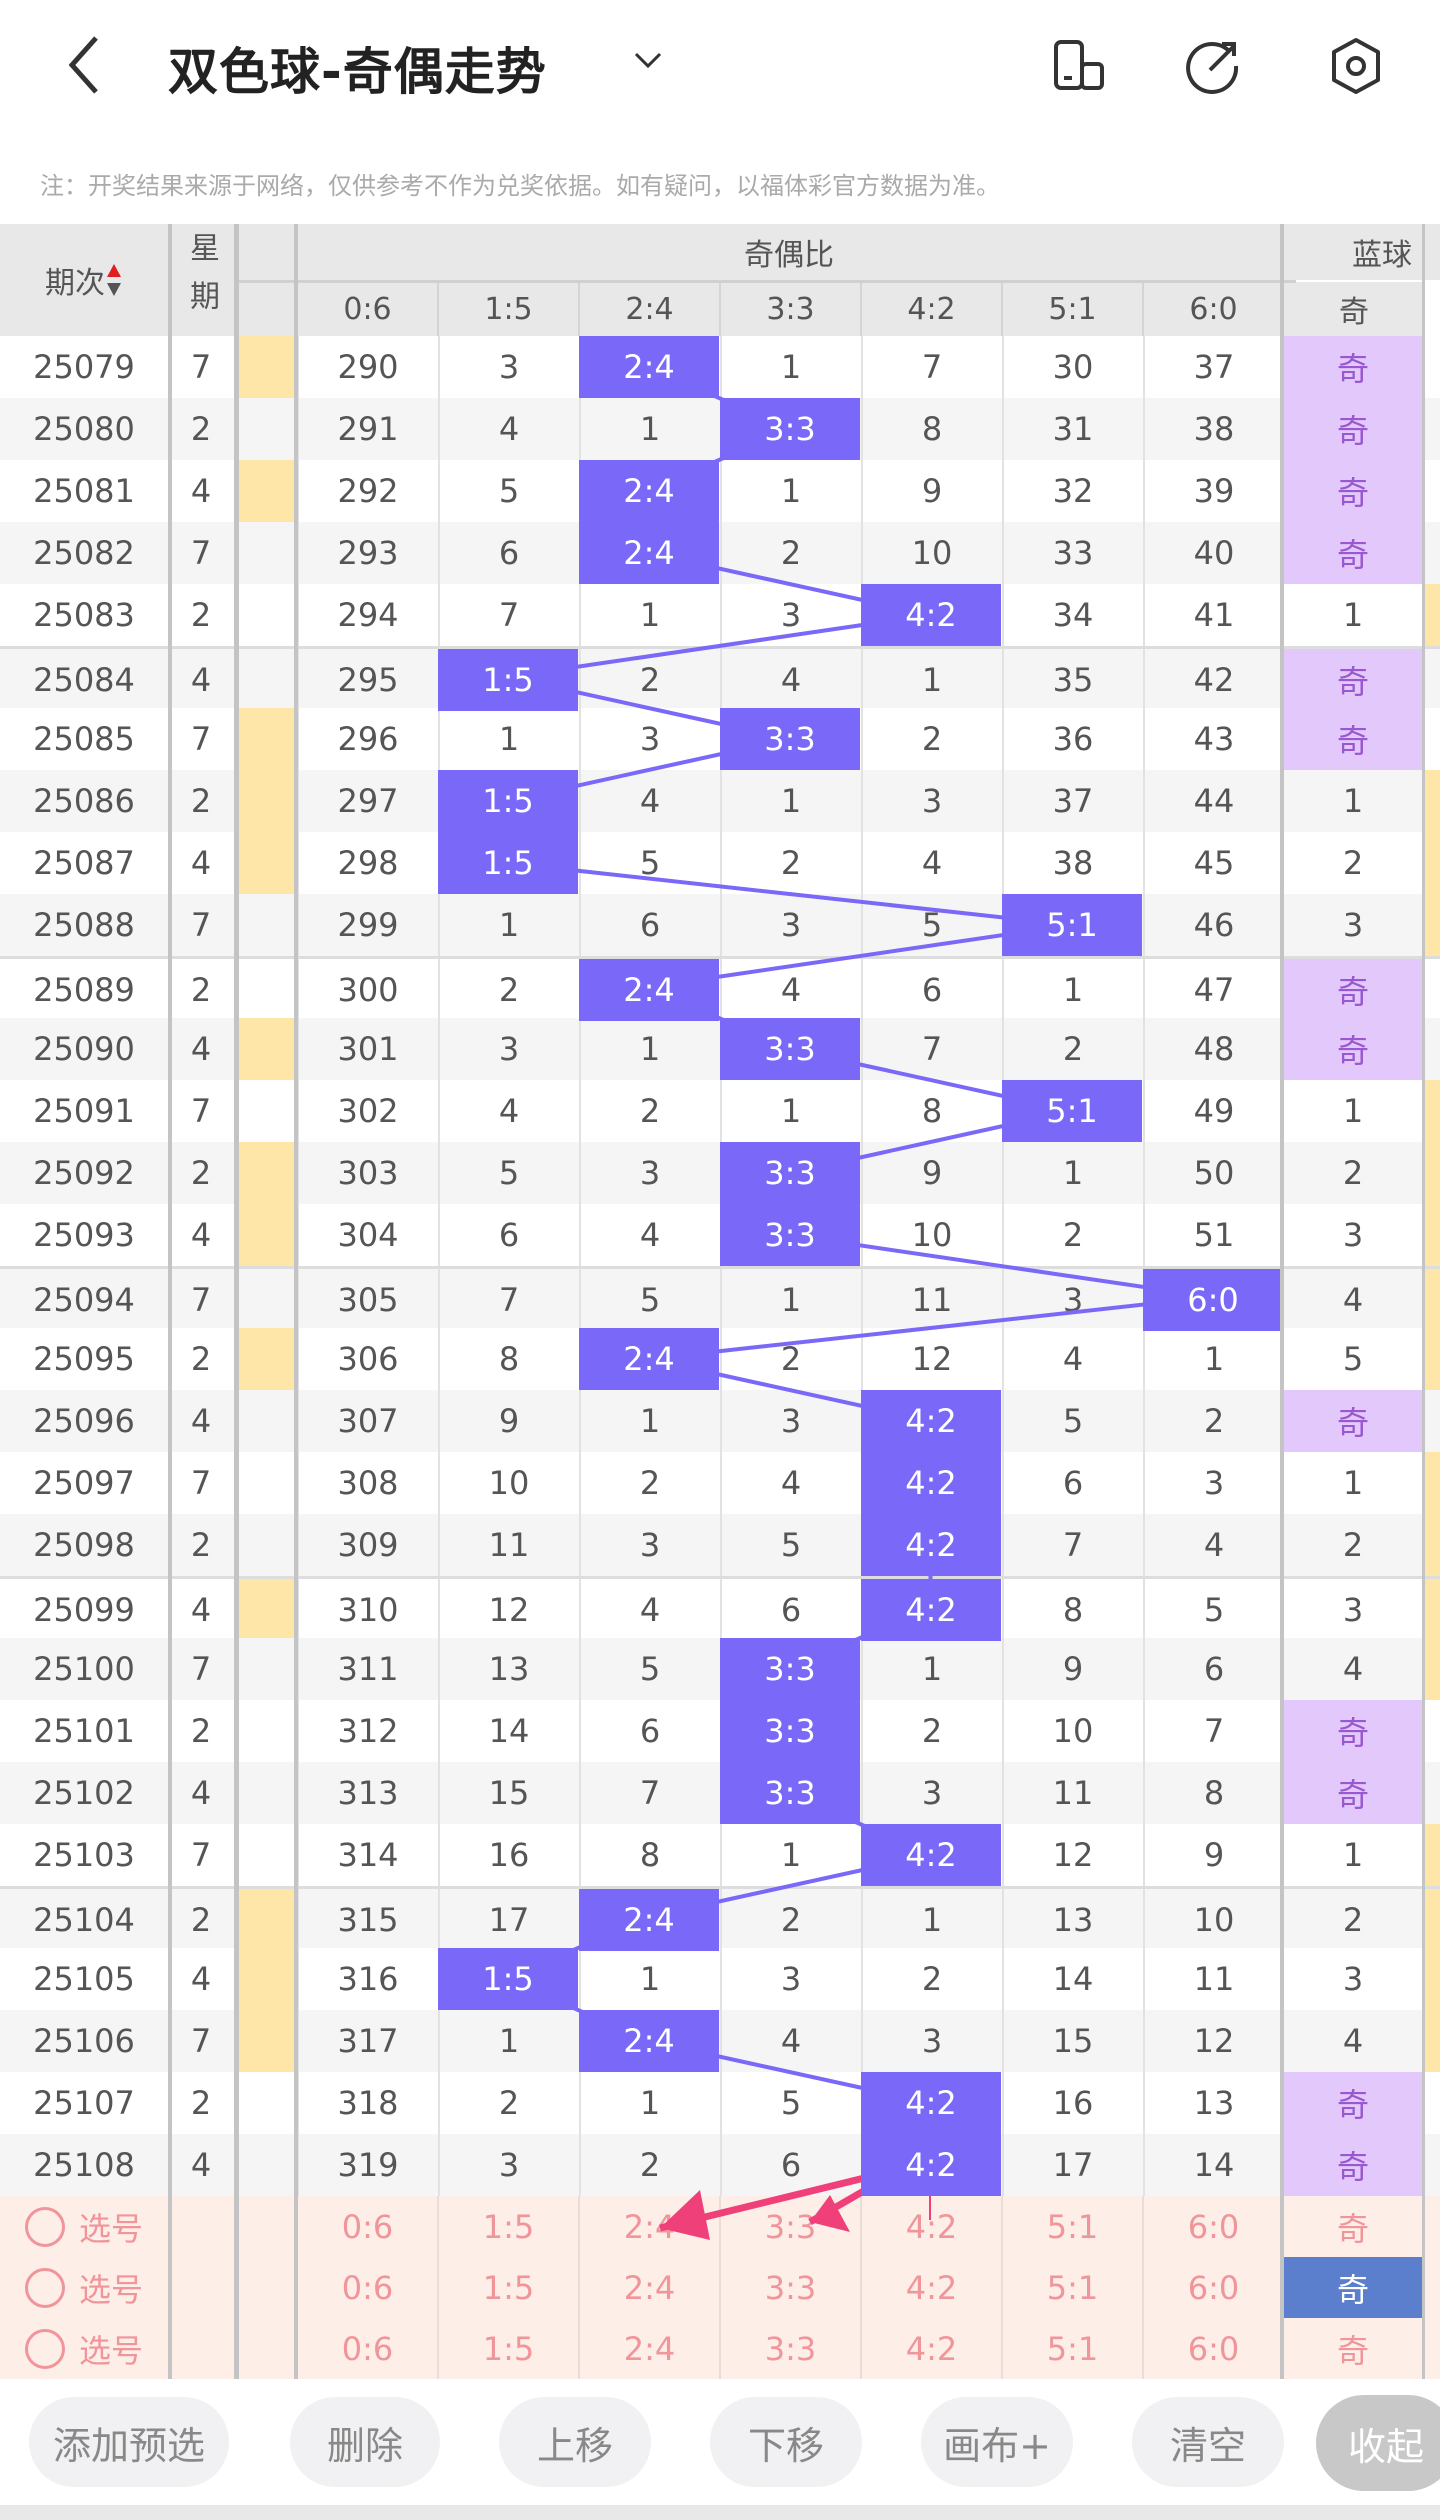 The width and height of the screenshot is (1440, 2520). What do you see at coordinates (367, 1610) in the screenshot?
I see `ratio-miss-cell: 310` at bounding box center [367, 1610].